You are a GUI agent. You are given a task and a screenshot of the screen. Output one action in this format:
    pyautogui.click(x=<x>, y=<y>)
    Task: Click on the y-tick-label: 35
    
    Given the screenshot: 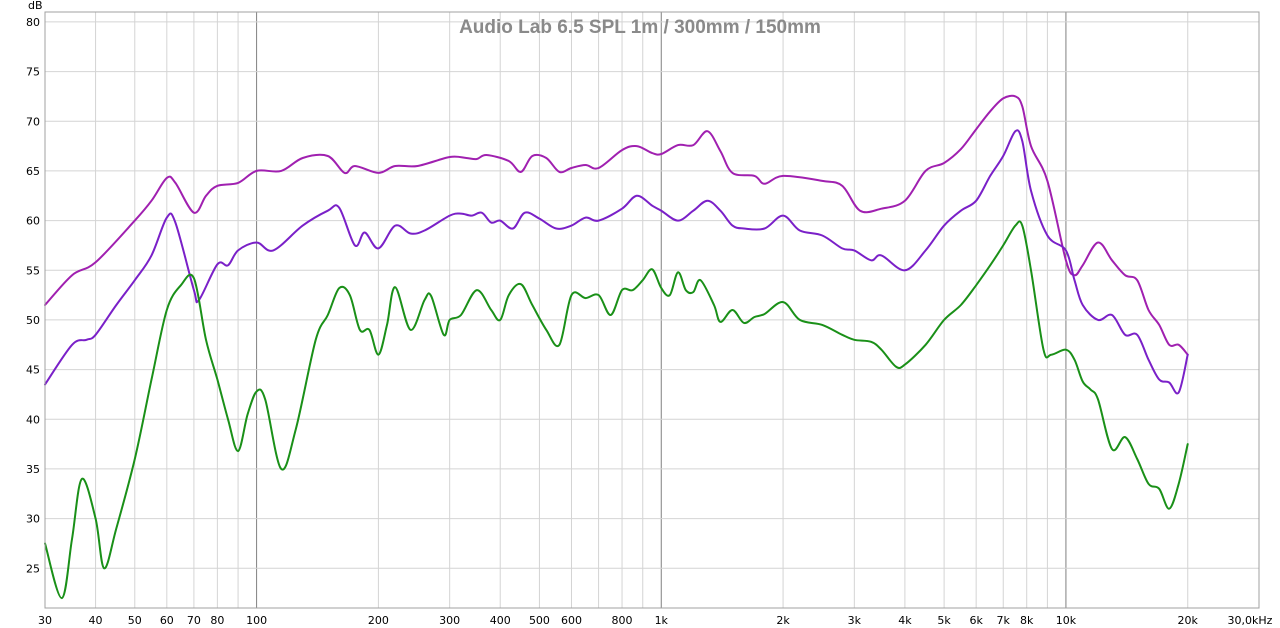 What is the action you would take?
    pyautogui.click(x=33, y=469)
    